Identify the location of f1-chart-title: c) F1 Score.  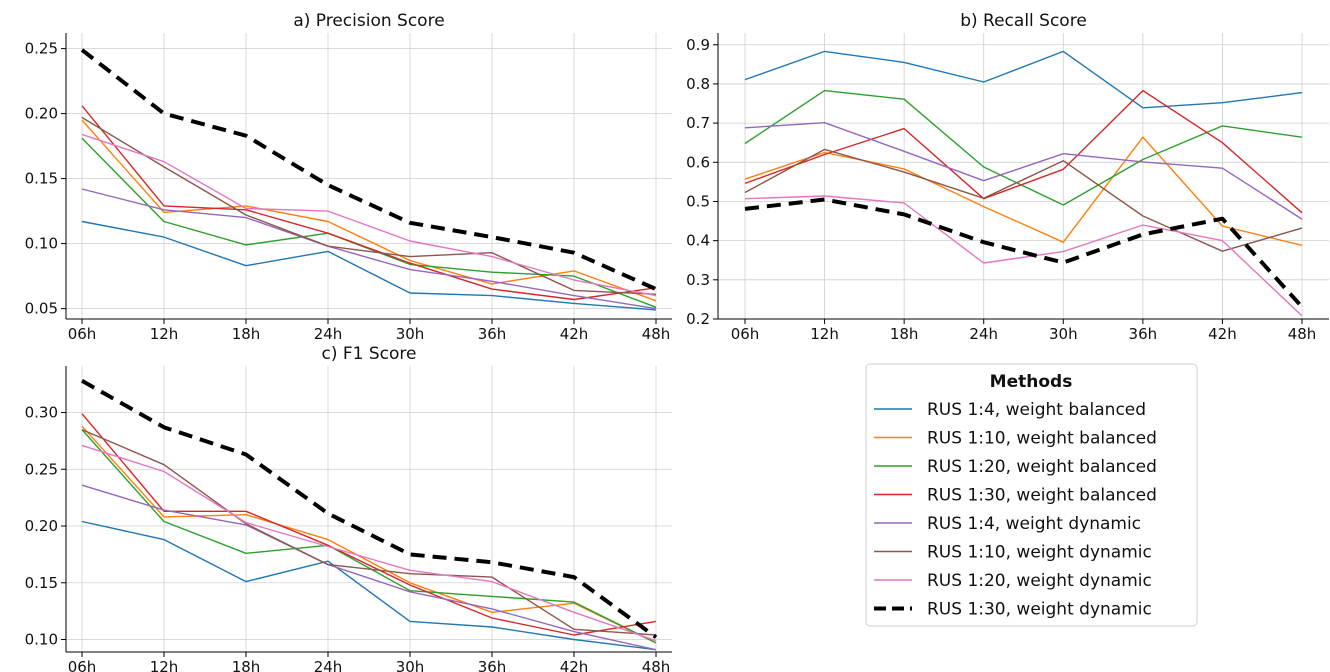
(369, 354).